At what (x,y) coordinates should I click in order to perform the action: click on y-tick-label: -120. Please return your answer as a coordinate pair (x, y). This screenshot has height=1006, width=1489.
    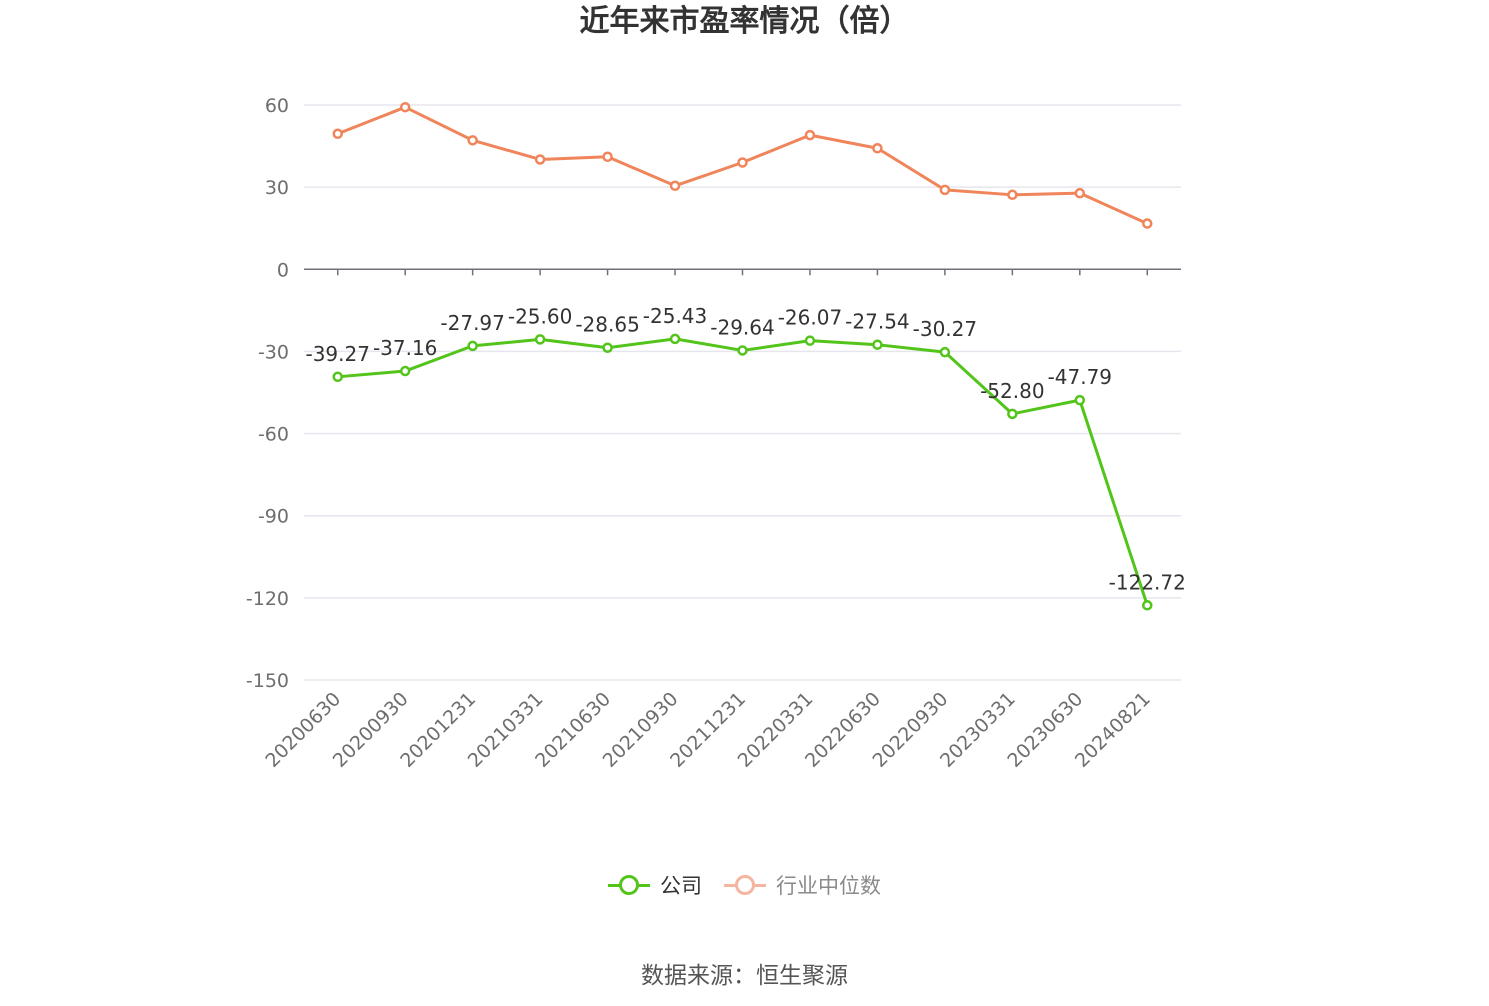
    Looking at the image, I should click on (267, 599).